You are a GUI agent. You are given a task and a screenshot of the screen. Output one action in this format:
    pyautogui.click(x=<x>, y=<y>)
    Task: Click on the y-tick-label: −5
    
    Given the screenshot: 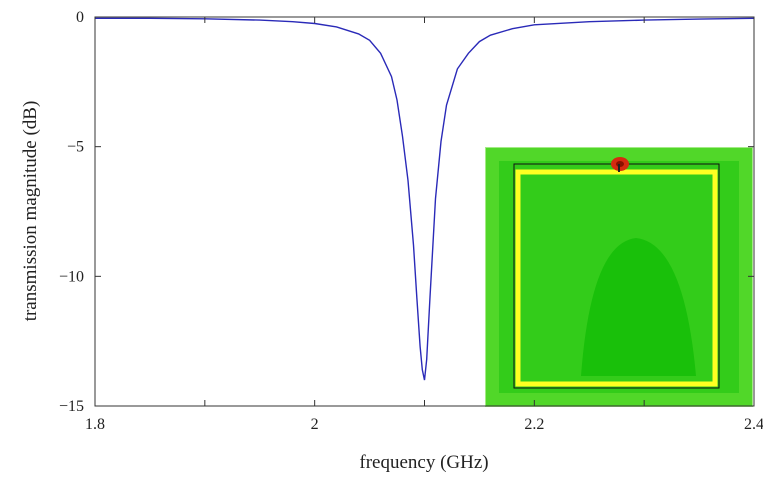 What is the action you would take?
    pyautogui.click(x=75, y=147)
    